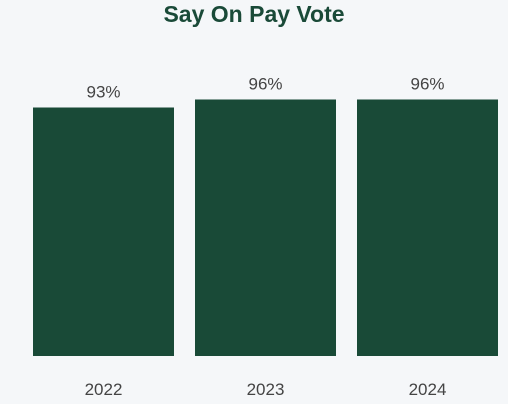 The image size is (508, 404). Describe the element at coordinates (266, 389) in the screenshot. I see `category-label-2023: 2023` at that location.